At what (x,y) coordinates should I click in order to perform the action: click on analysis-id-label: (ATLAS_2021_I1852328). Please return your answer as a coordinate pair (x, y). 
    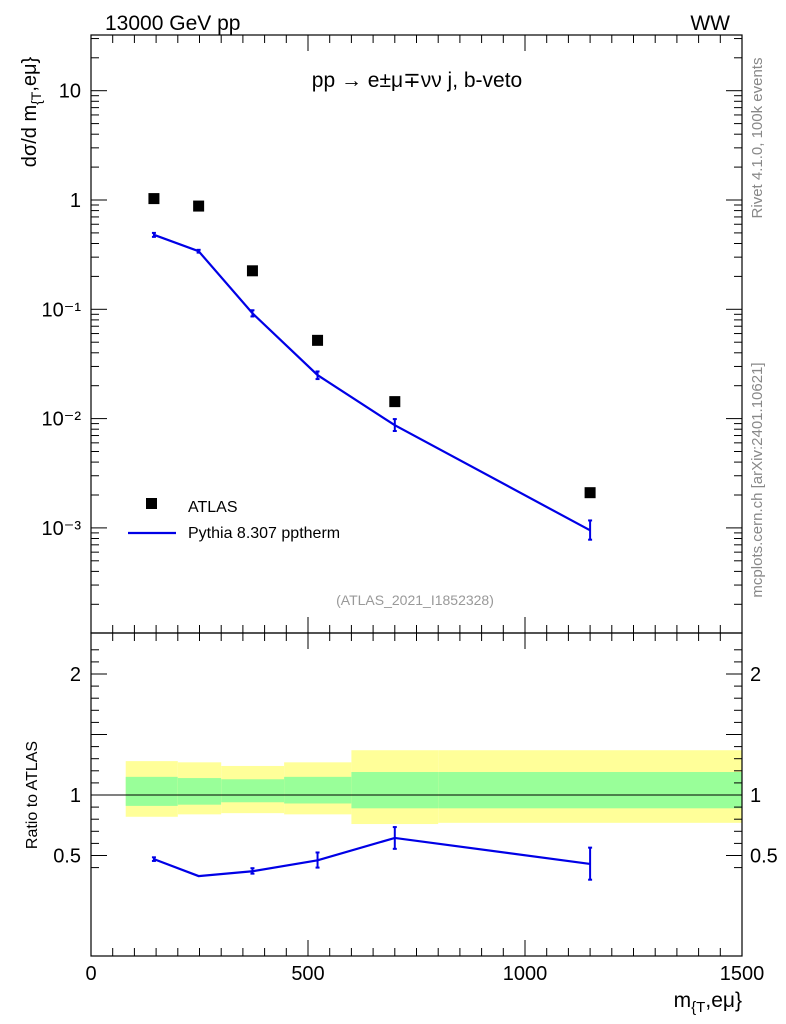
    Looking at the image, I should click on (415, 600).